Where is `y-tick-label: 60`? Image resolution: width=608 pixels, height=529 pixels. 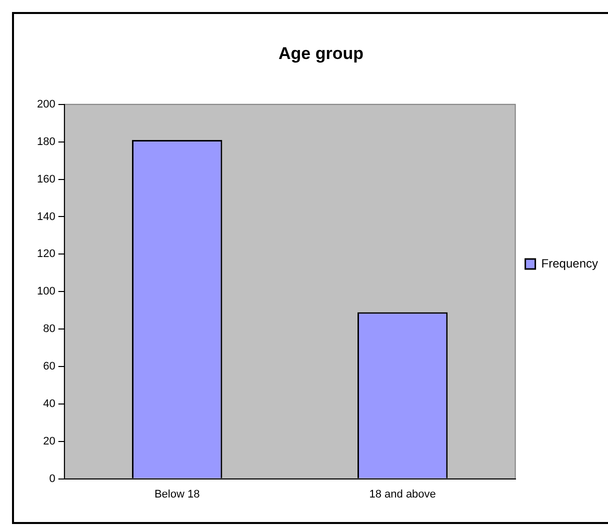
y-tick-label: 60 is located at coordinates (49, 366).